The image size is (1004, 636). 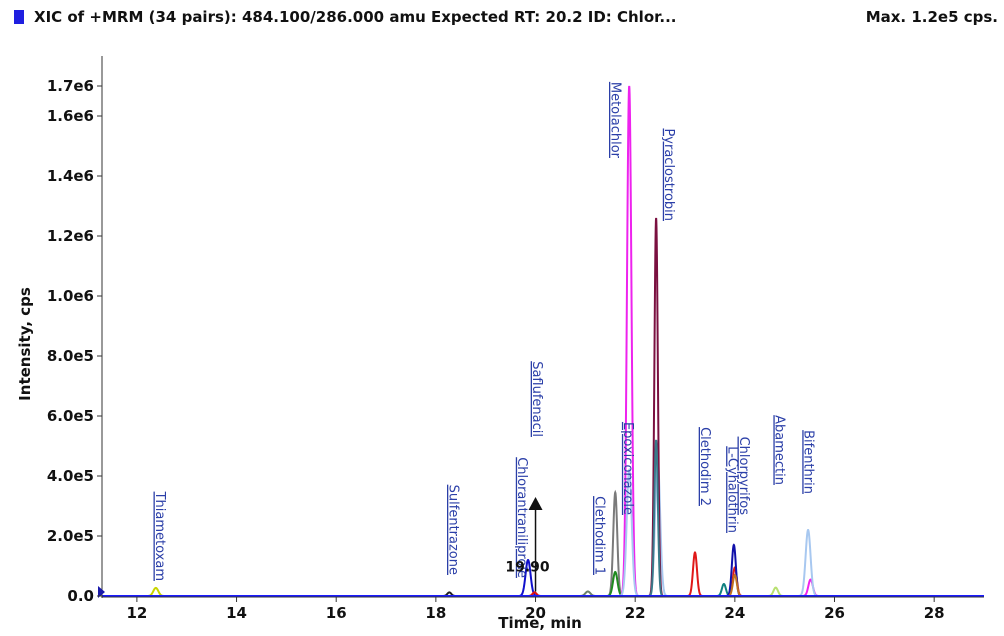 What do you see at coordinates (536, 399) in the screenshot?
I see `peak-label: Saflufenacil` at bounding box center [536, 399].